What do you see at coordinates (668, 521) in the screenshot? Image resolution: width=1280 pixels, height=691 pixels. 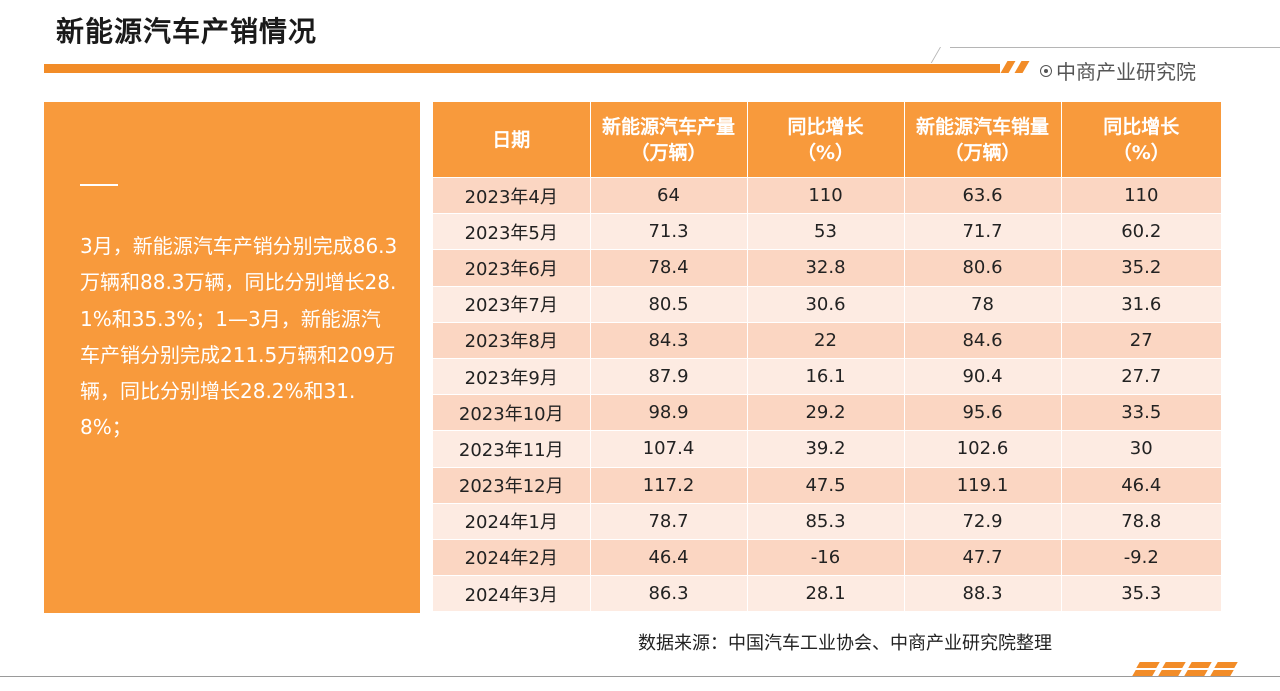 I see `cell-production: 78.7` at bounding box center [668, 521].